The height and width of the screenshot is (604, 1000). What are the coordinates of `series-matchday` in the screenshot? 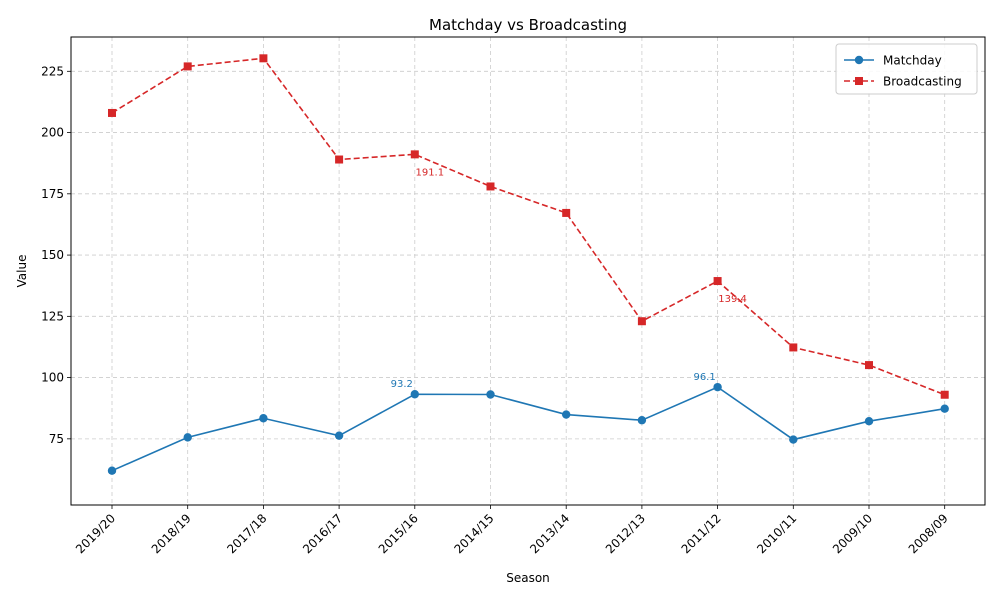 It's located at (528, 428).